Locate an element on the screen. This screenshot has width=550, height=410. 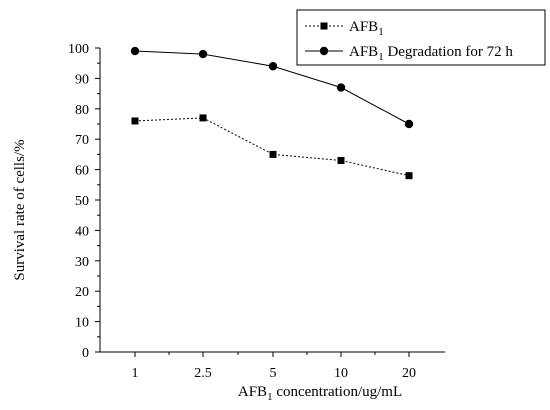
y-tick-label: 30 is located at coordinates (82, 262).